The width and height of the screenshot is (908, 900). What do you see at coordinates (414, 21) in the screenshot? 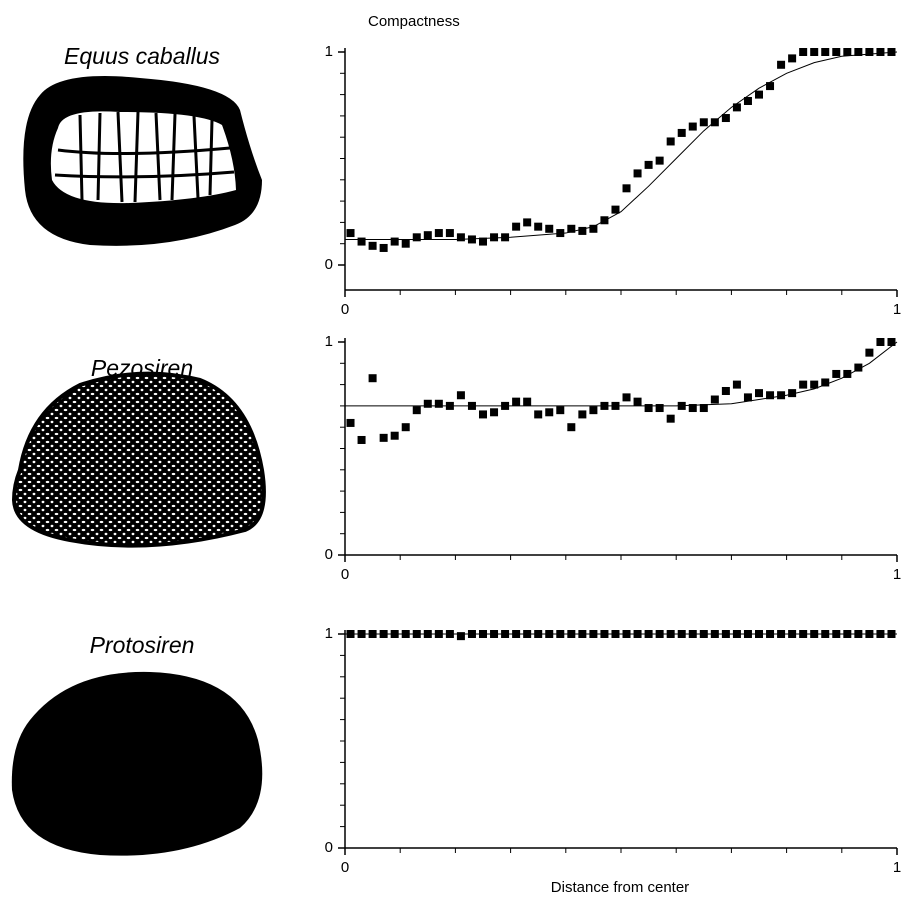
I see `y-axis-label: Compactness` at bounding box center [414, 21].